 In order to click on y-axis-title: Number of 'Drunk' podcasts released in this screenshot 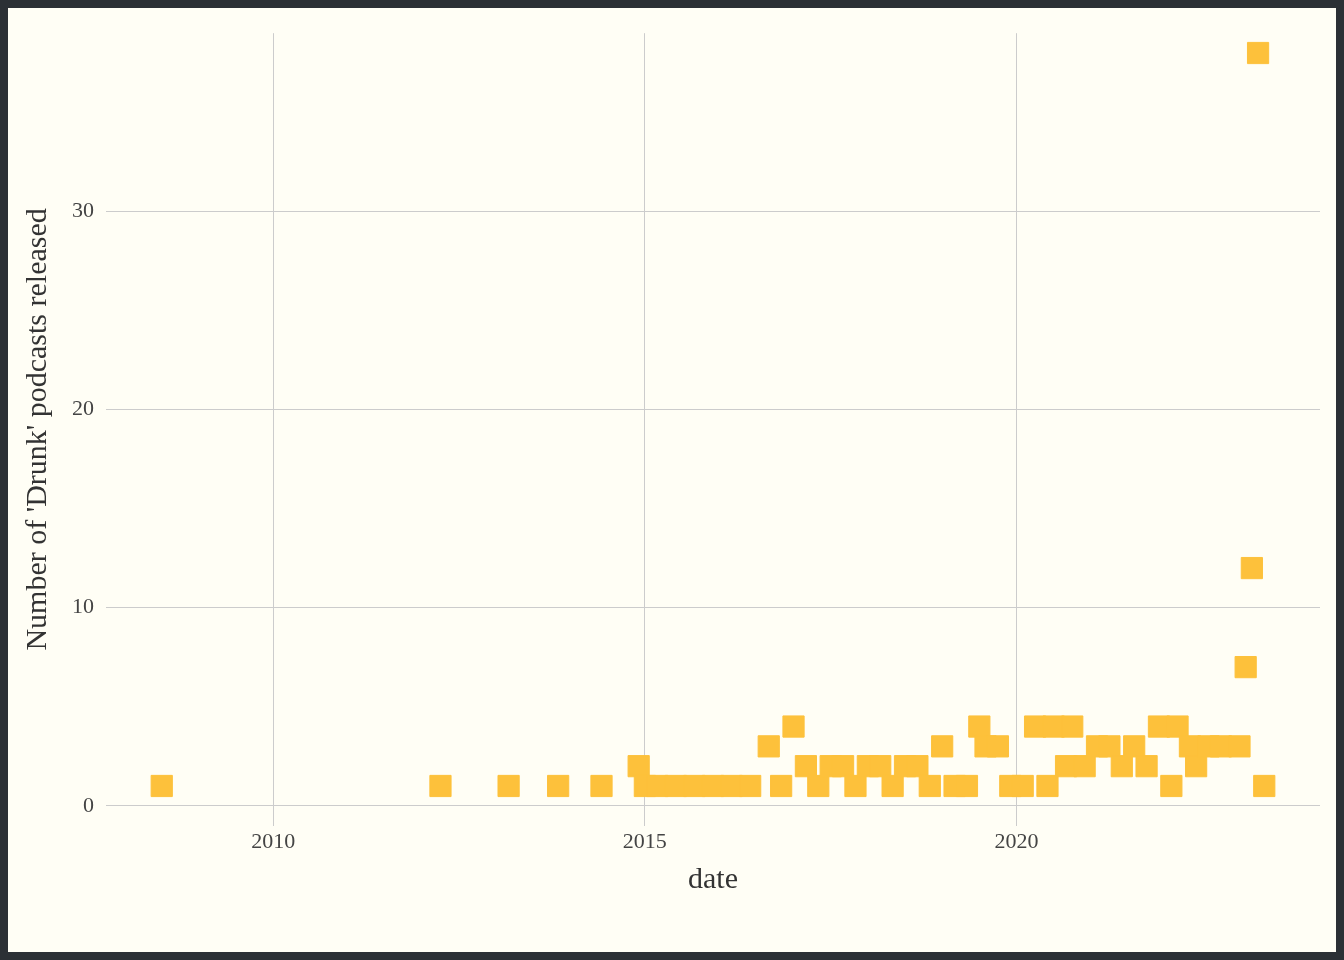, I will do `click(35, 429)`.